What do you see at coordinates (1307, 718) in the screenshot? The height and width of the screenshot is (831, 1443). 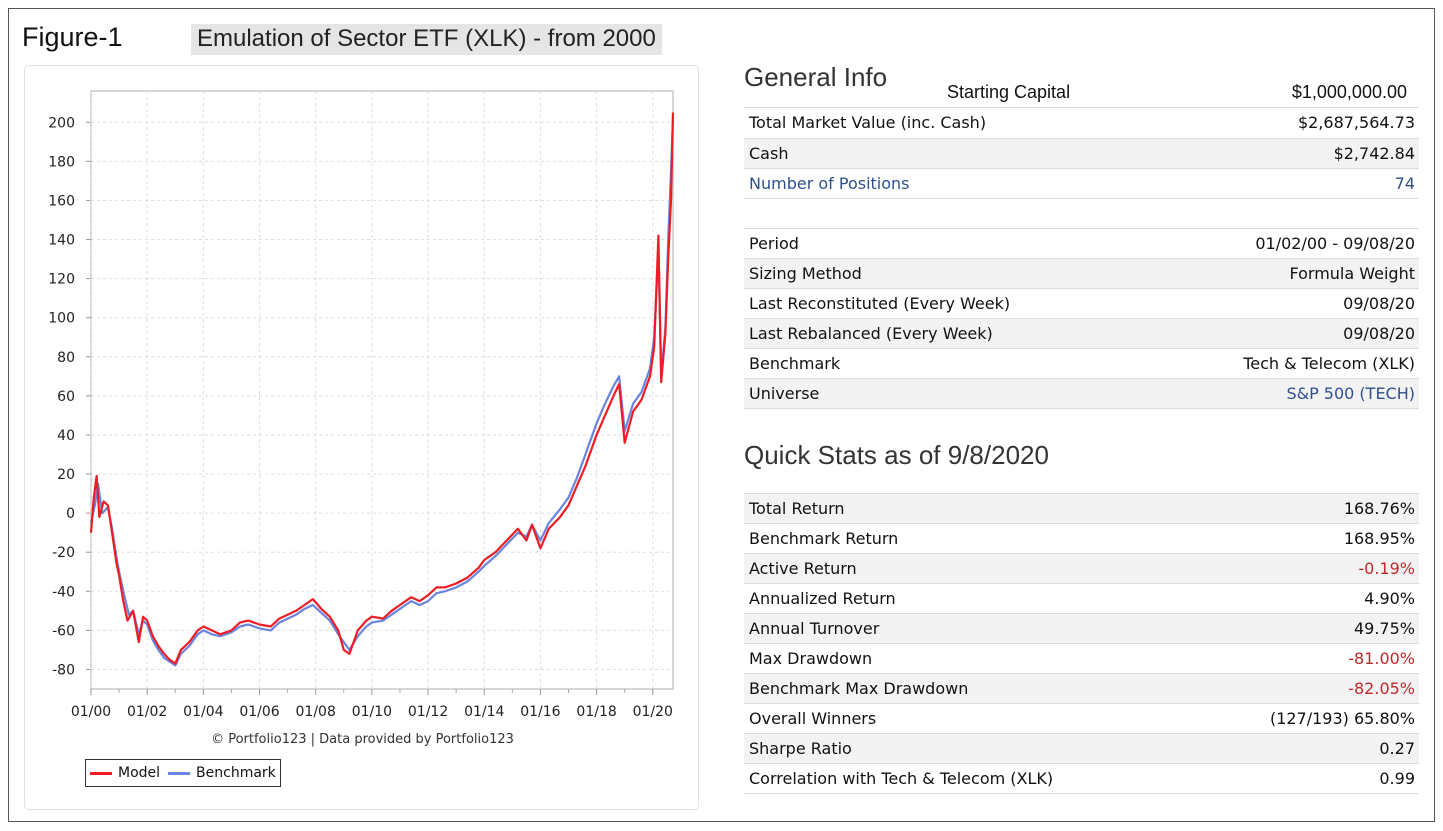 I see `row-value: (127/193) 65.80%` at bounding box center [1307, 718].